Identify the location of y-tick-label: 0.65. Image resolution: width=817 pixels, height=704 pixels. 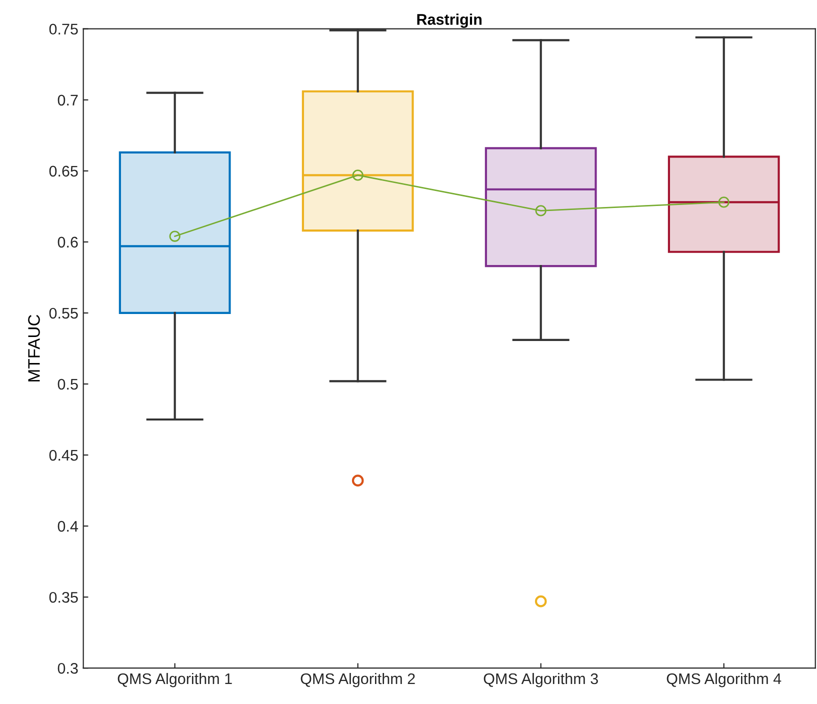
(63, 171).